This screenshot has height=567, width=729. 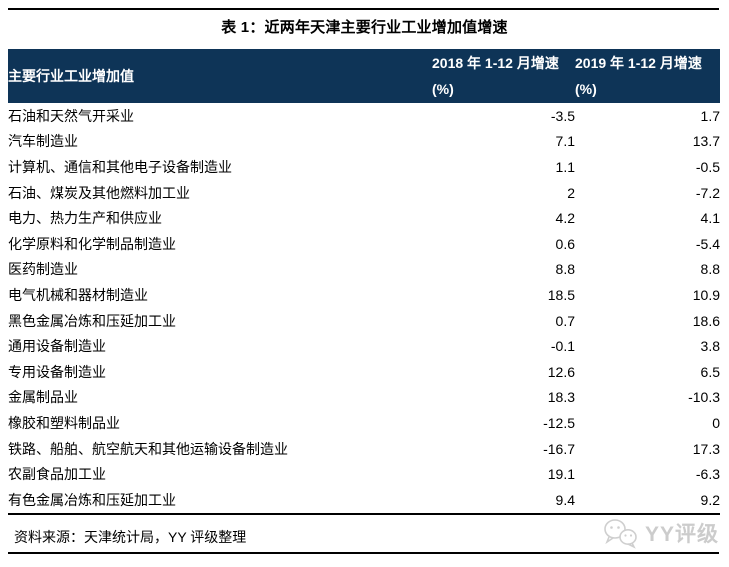 What do you see at coordinates (706, 448) in the screenshot?
I see `value-2019-cell: 17.3` at bounding box center [706, 448].